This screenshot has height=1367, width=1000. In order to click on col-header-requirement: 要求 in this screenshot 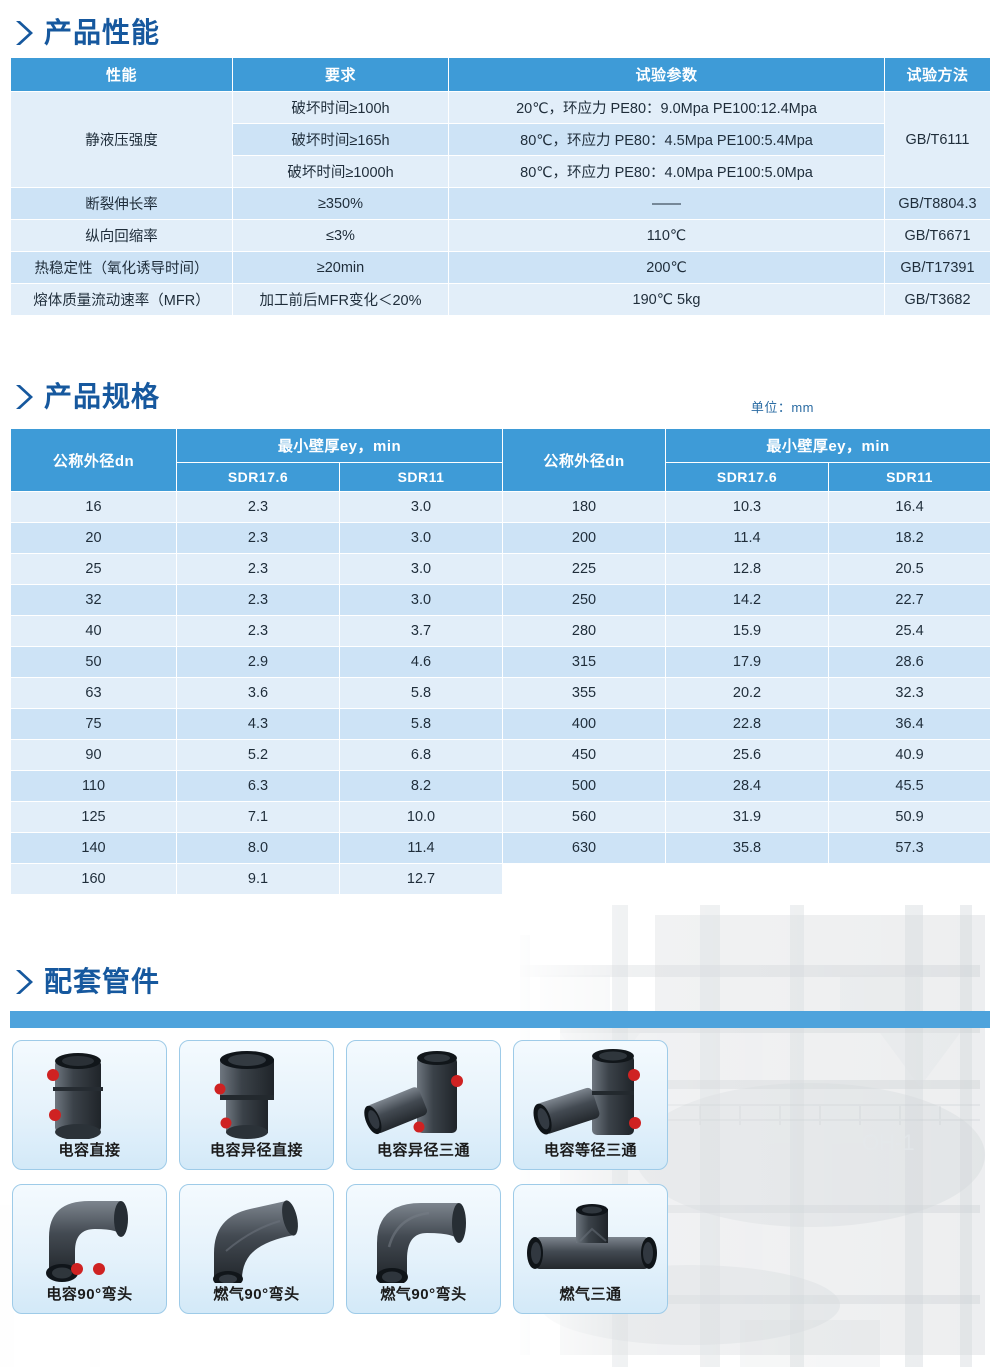, I will do `click(340, 74)`.